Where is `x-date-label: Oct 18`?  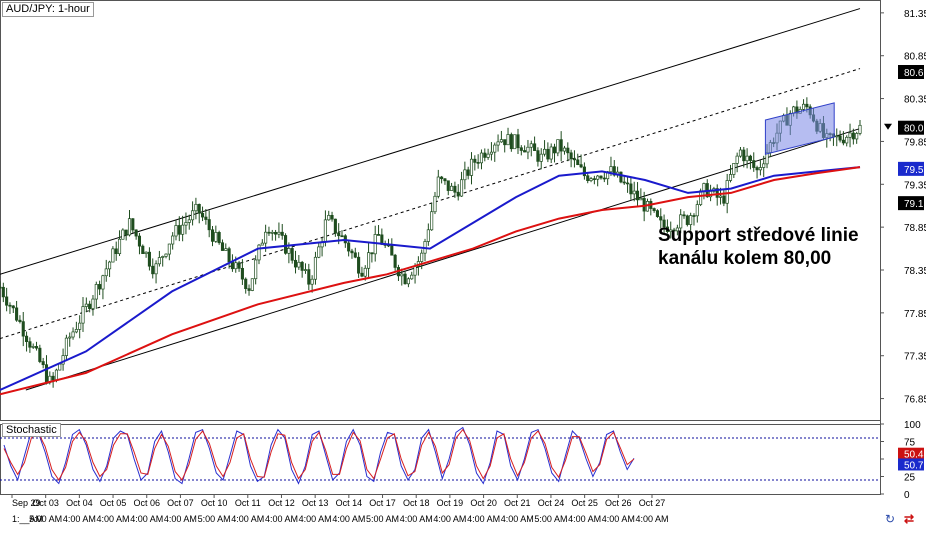
x-date-label: Oct 18 is located at coordinates (416, 503).